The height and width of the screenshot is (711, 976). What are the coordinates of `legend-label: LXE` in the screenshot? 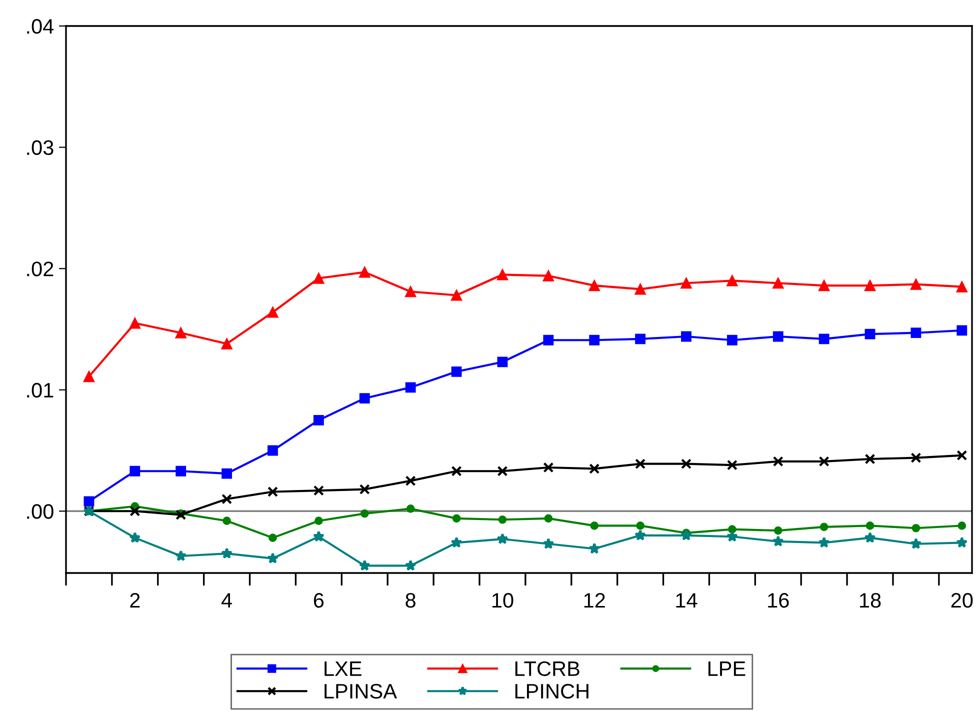 It's located at (343, 669).